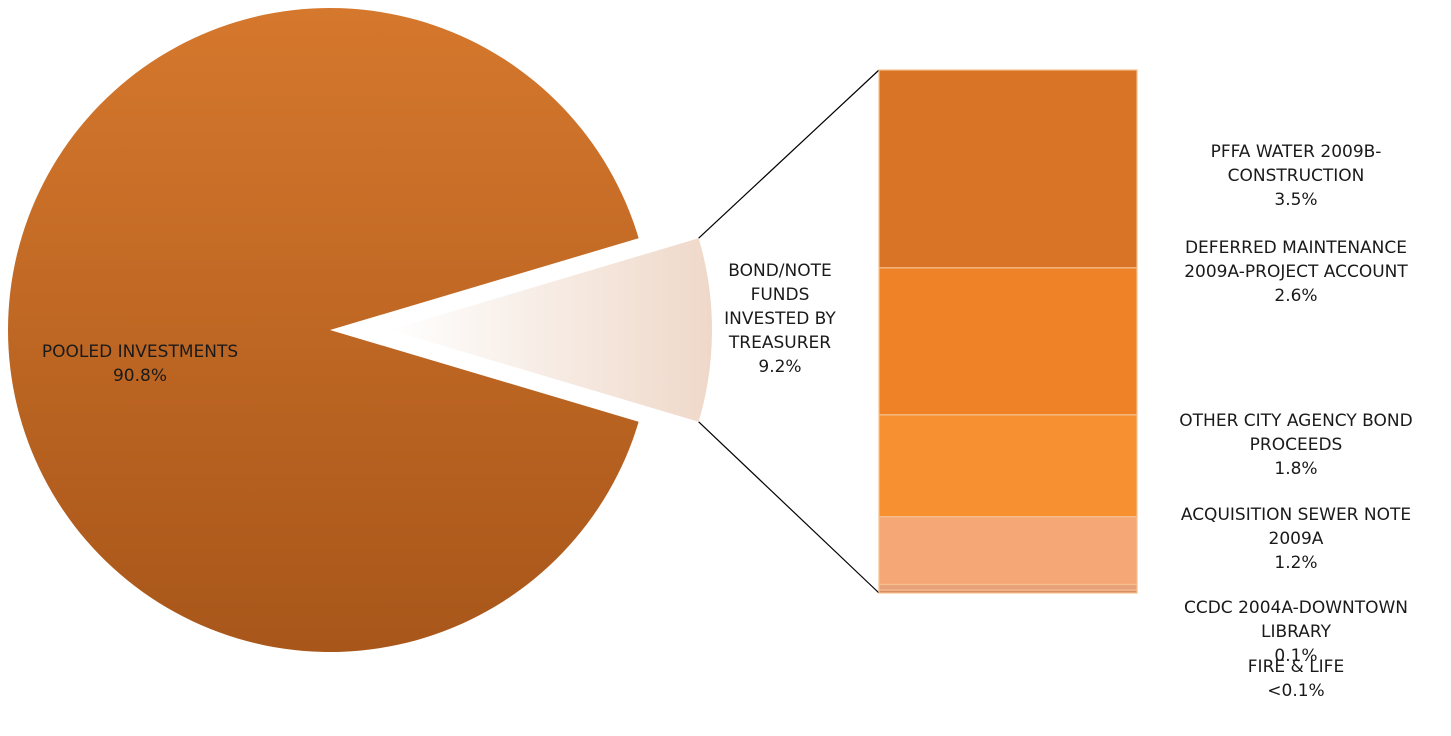  I want to click on connector-line-bottom, so click(789, 507).